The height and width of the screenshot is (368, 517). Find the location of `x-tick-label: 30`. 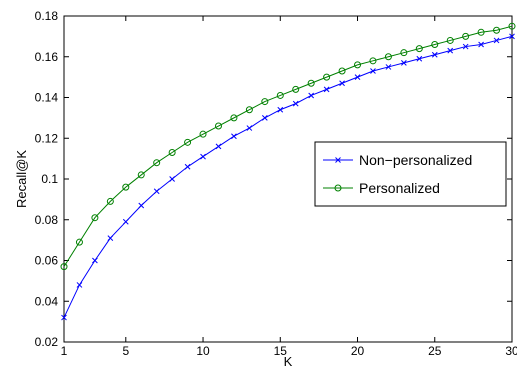

x-tick-label: 30 is located at coordinates (511, 351).